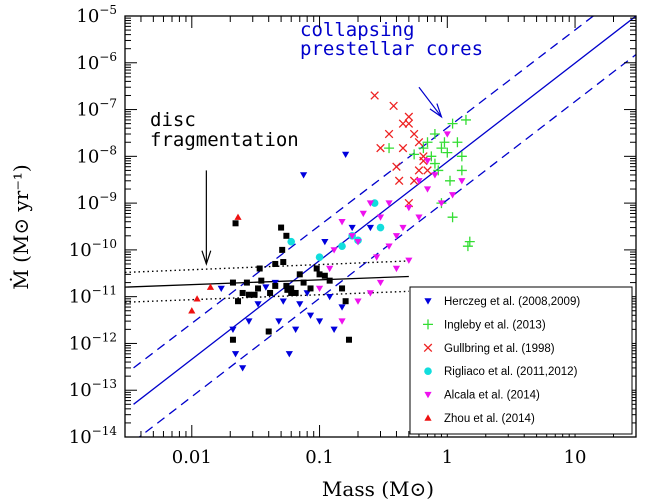 The height and width of the screenshot is (503, 653). What do you see at coordinates (378, 489) in the screenshot?
I see `x-axis-title: Mass (M⊙)` at bounding box center [378, 489].